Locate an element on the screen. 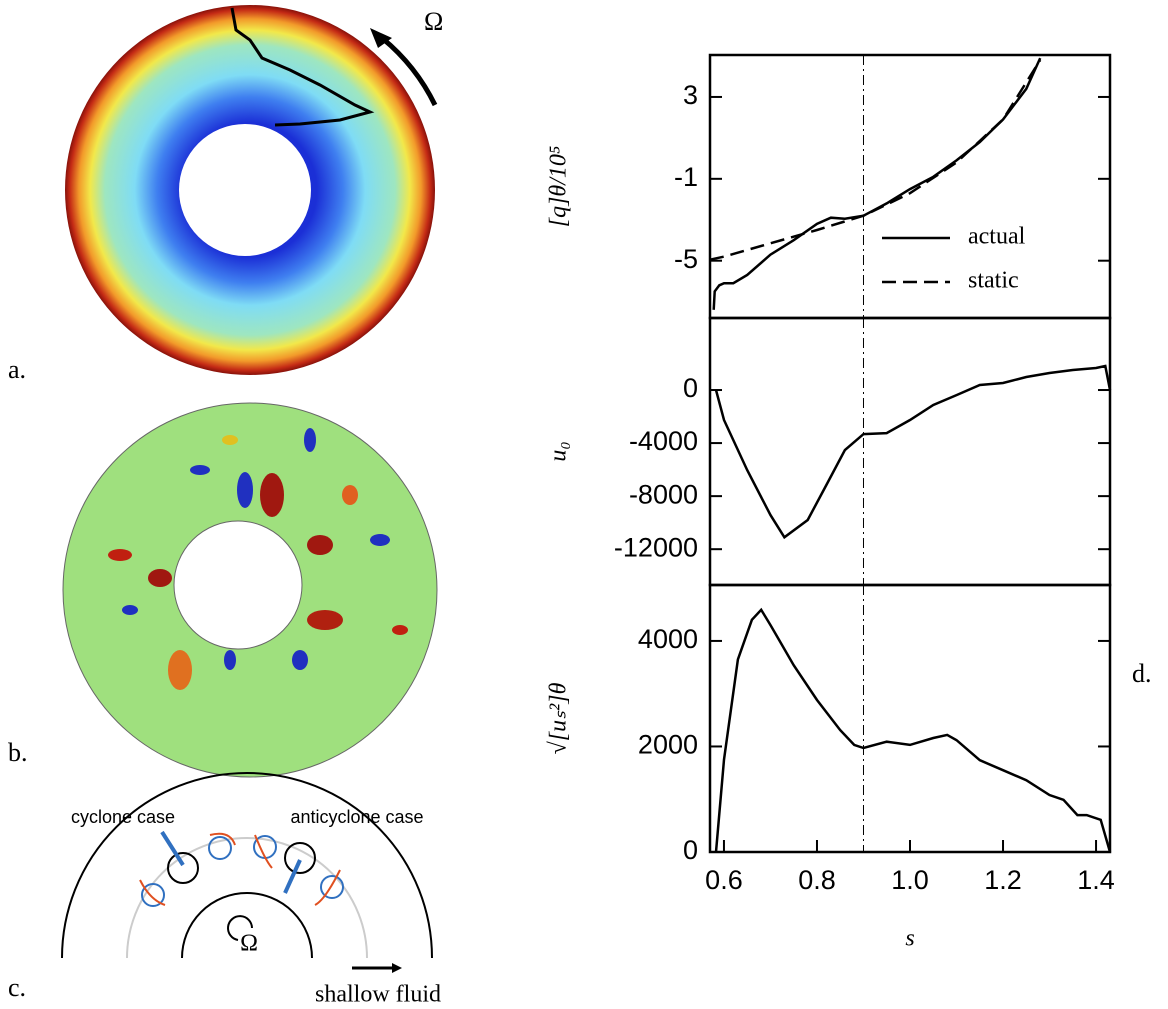  y-tick-label: 3 is located at coordinates (690, 95).